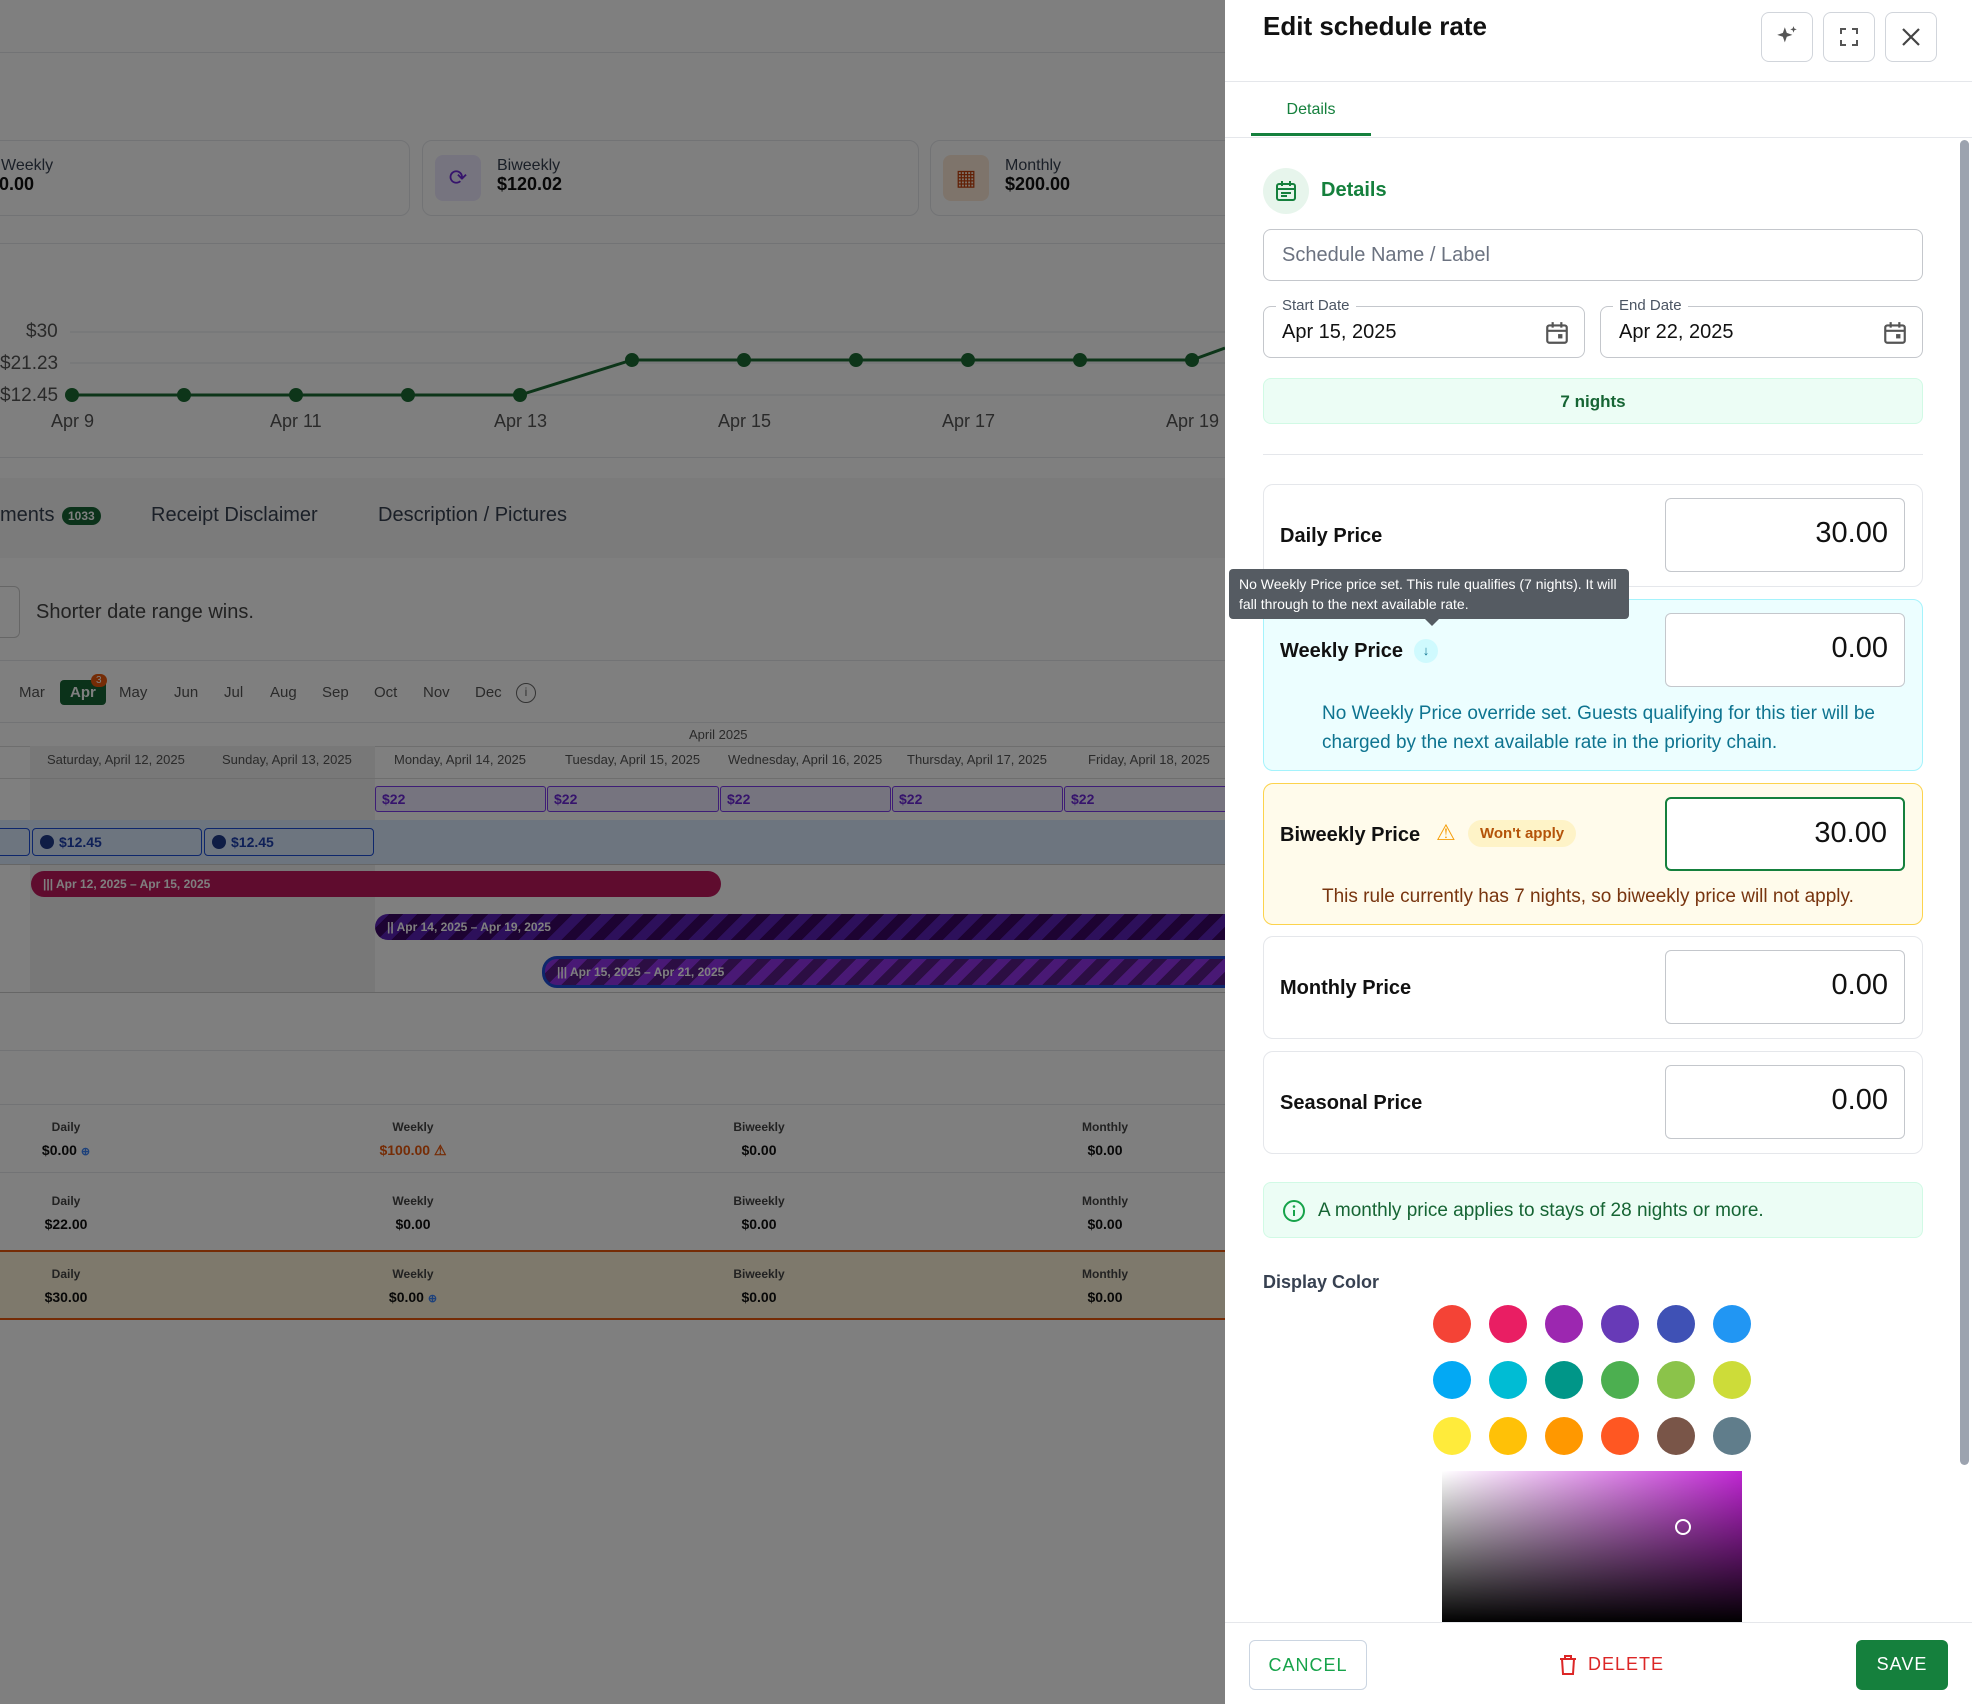 The height and width of the screenshot is (1704, 1972). What do you see at coordinates (1342, 651) in the screenshot?
I see `weekly-price-label: Weekly Price` at bounding box center [1342, 651].